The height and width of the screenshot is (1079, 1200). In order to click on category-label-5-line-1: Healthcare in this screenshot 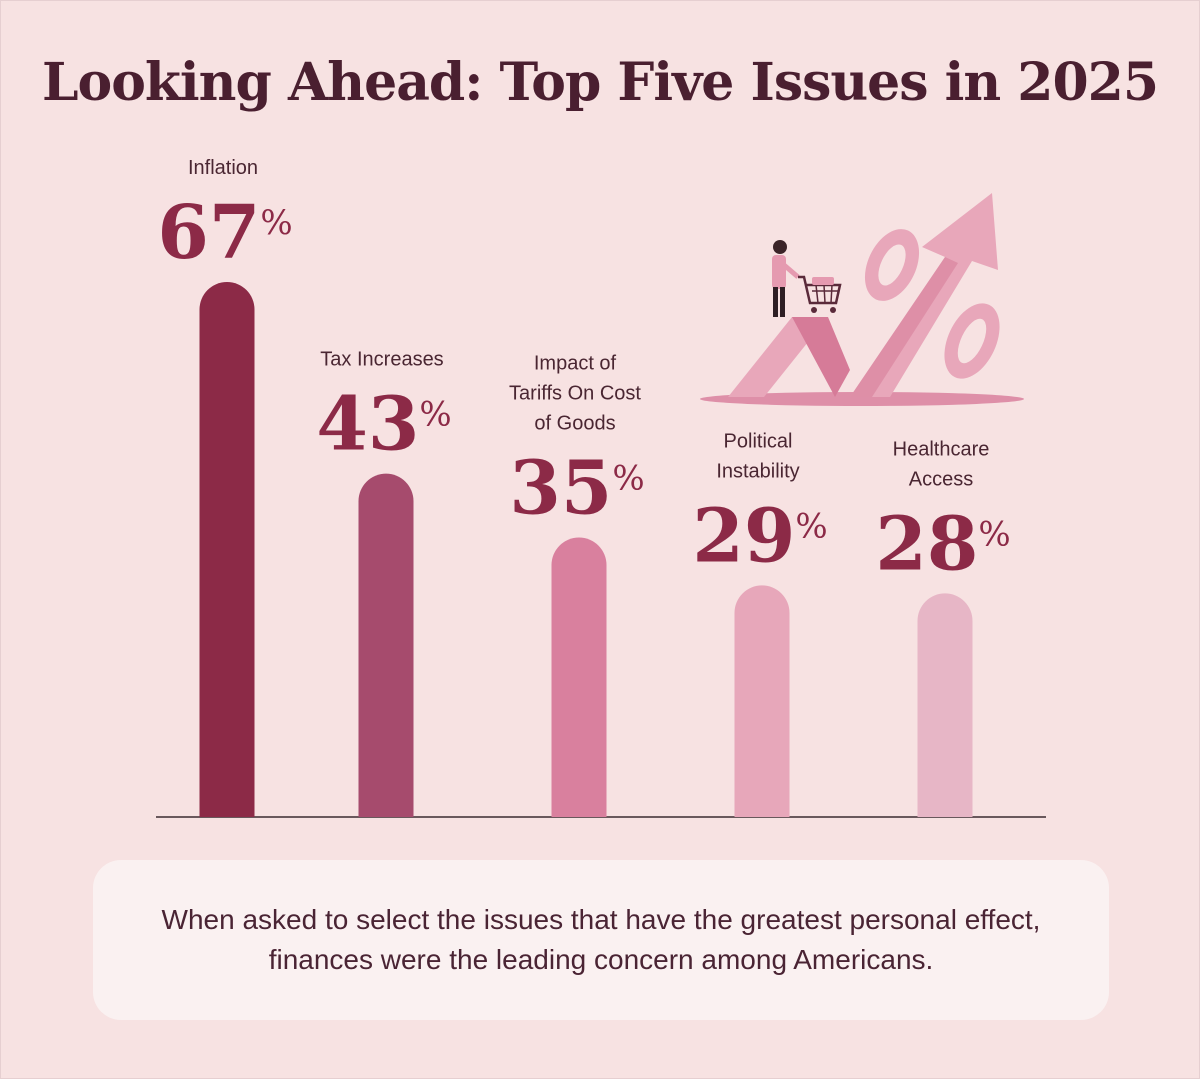, I will do `click(941, 449)`.